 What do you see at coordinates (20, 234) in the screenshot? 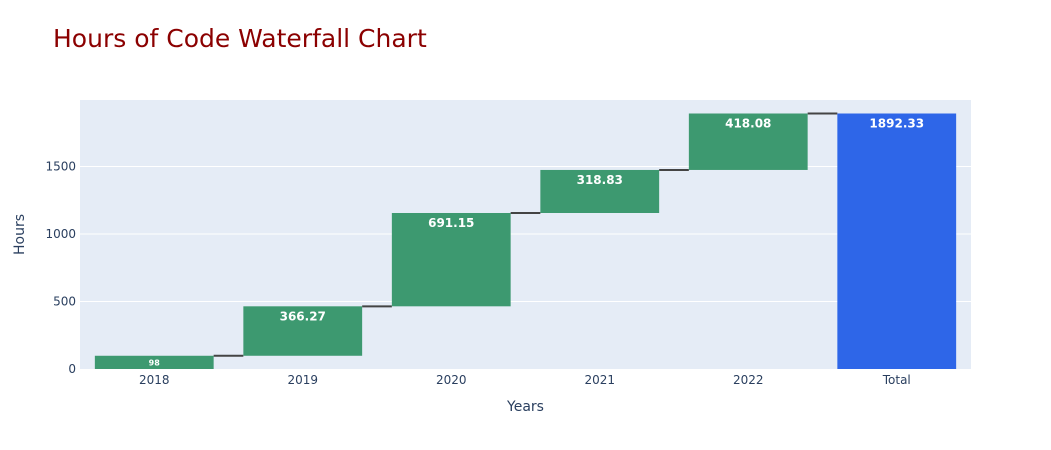
I see `y-axis-title: Hours` at bounding box center [20, 234].